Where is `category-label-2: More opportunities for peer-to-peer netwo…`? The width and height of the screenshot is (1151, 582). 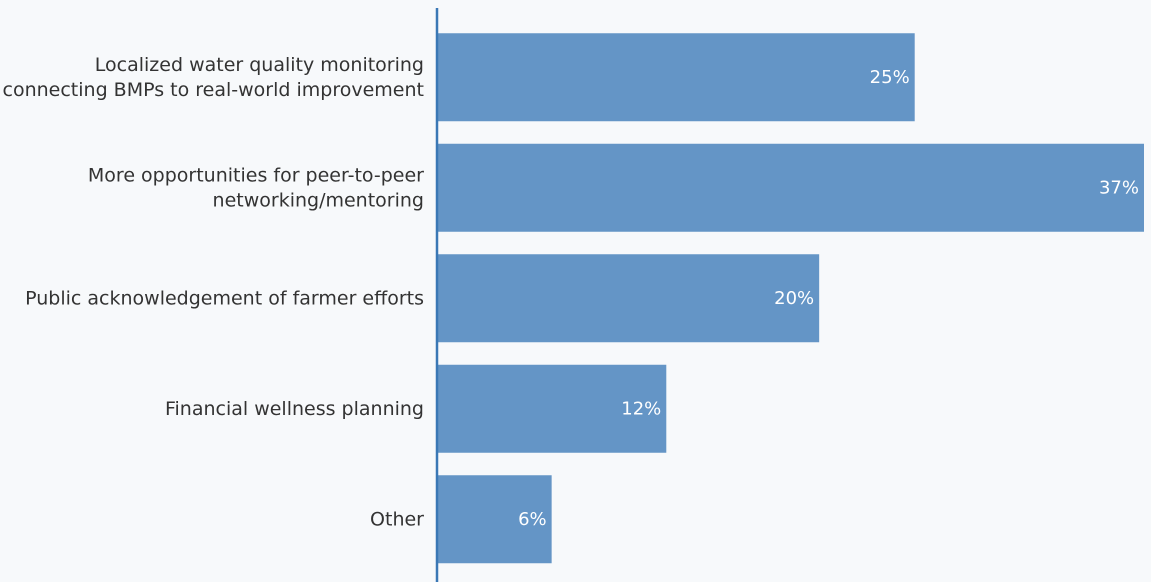 category-label-2: More opportunities for peer-to-peer netwo… is located at coordinates (256, 187).